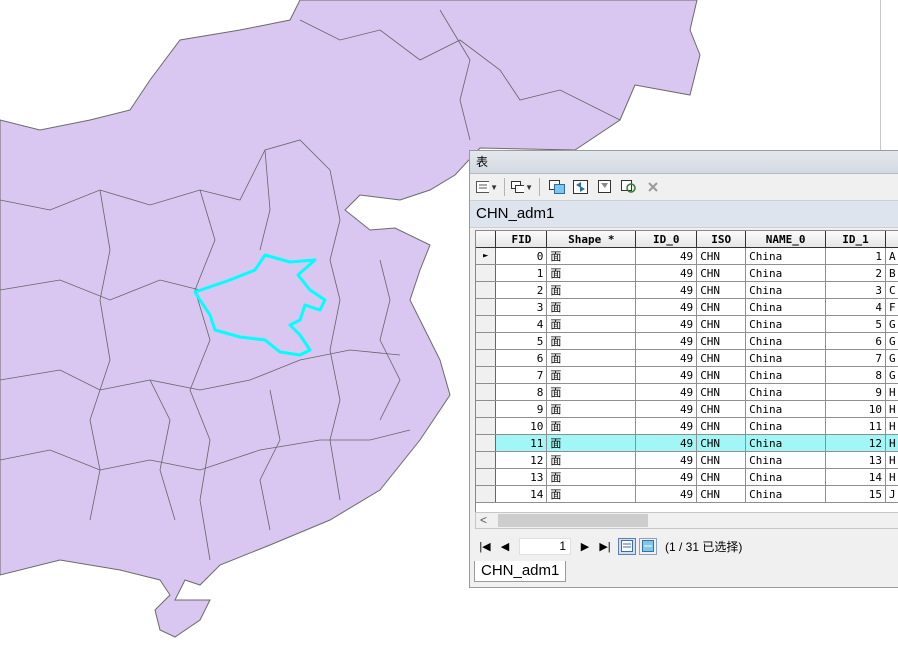 This screenshot has width=898, height=646. What do you see at coordinates (522, 187) in the screenshot?
I see `related-tables-icon: ▼` at bounding box center [522, 187].